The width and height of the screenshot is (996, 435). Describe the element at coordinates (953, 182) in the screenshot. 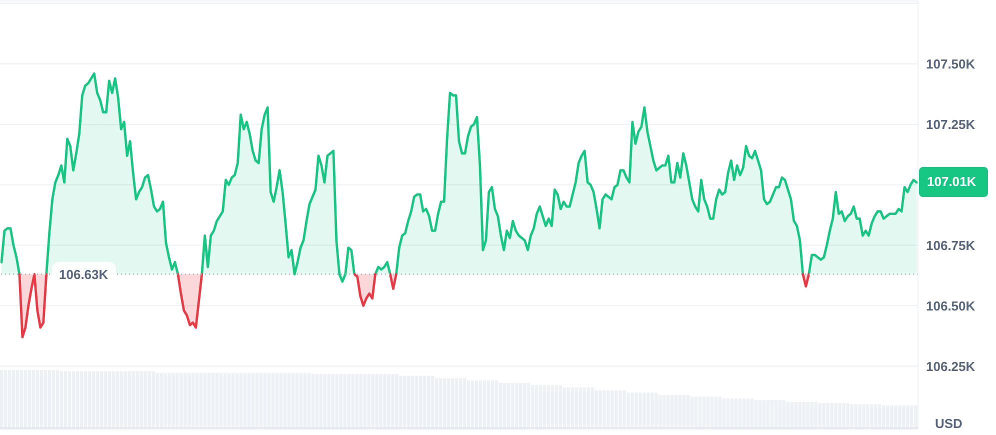

I see `text: 107.01K` at that location.